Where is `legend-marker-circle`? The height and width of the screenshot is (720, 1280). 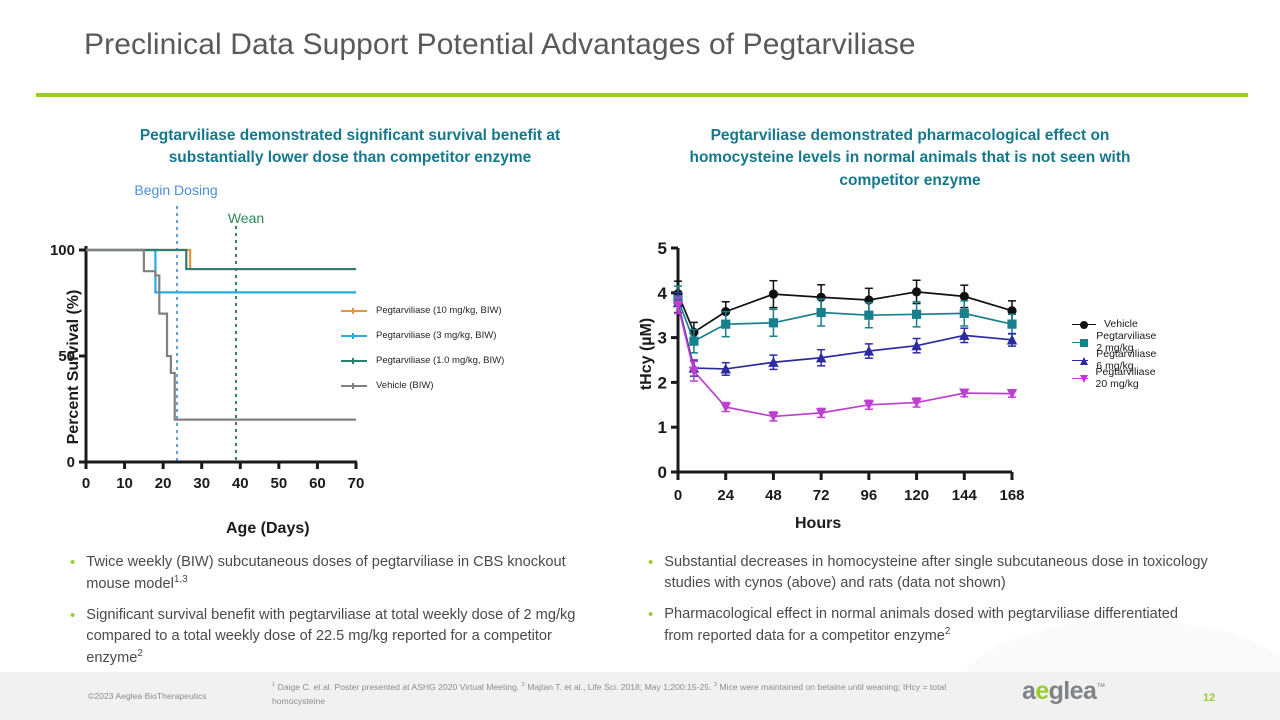 legend-marker-circle is located at coordinates (1084, 324).